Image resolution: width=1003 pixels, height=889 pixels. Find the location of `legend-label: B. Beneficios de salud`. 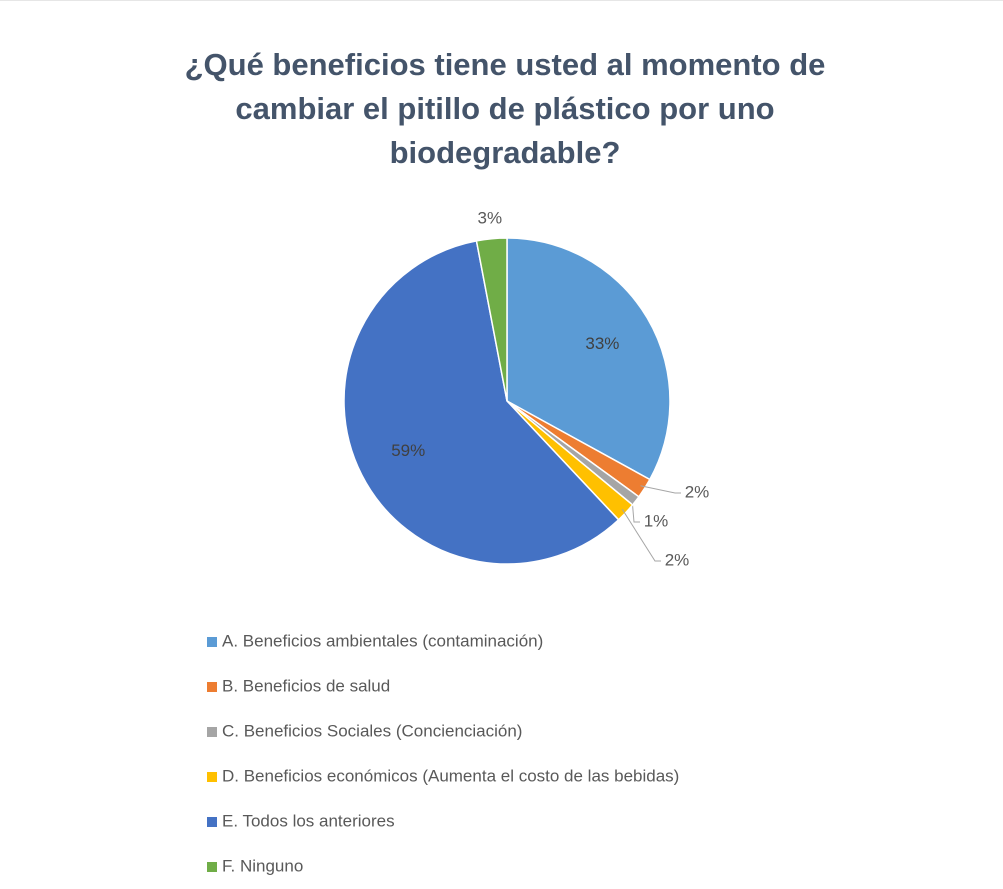

legend-label: B. Beneficios de salud is located at coordinates (306, 685).